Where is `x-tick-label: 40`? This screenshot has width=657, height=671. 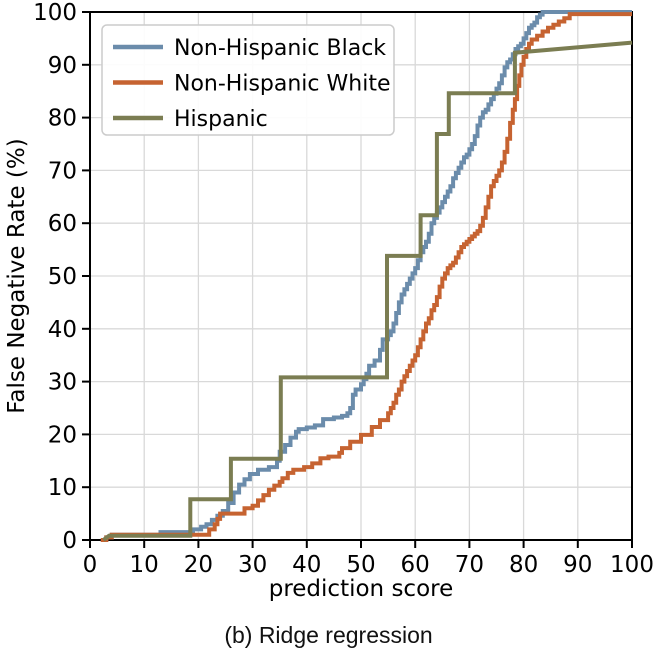
x-tick-label: 40 is located at coordinates (306, 565).